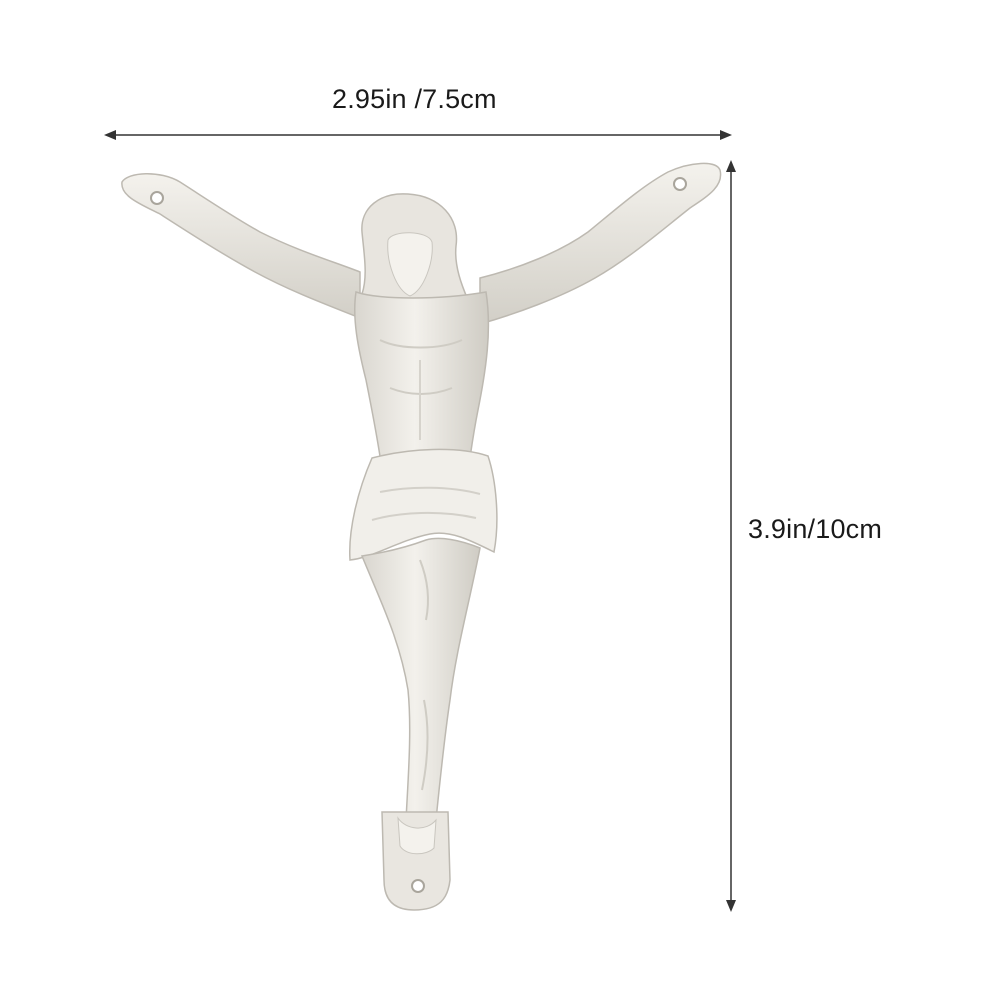  I want to click on crucifix-right-arm, so click(600, 243).